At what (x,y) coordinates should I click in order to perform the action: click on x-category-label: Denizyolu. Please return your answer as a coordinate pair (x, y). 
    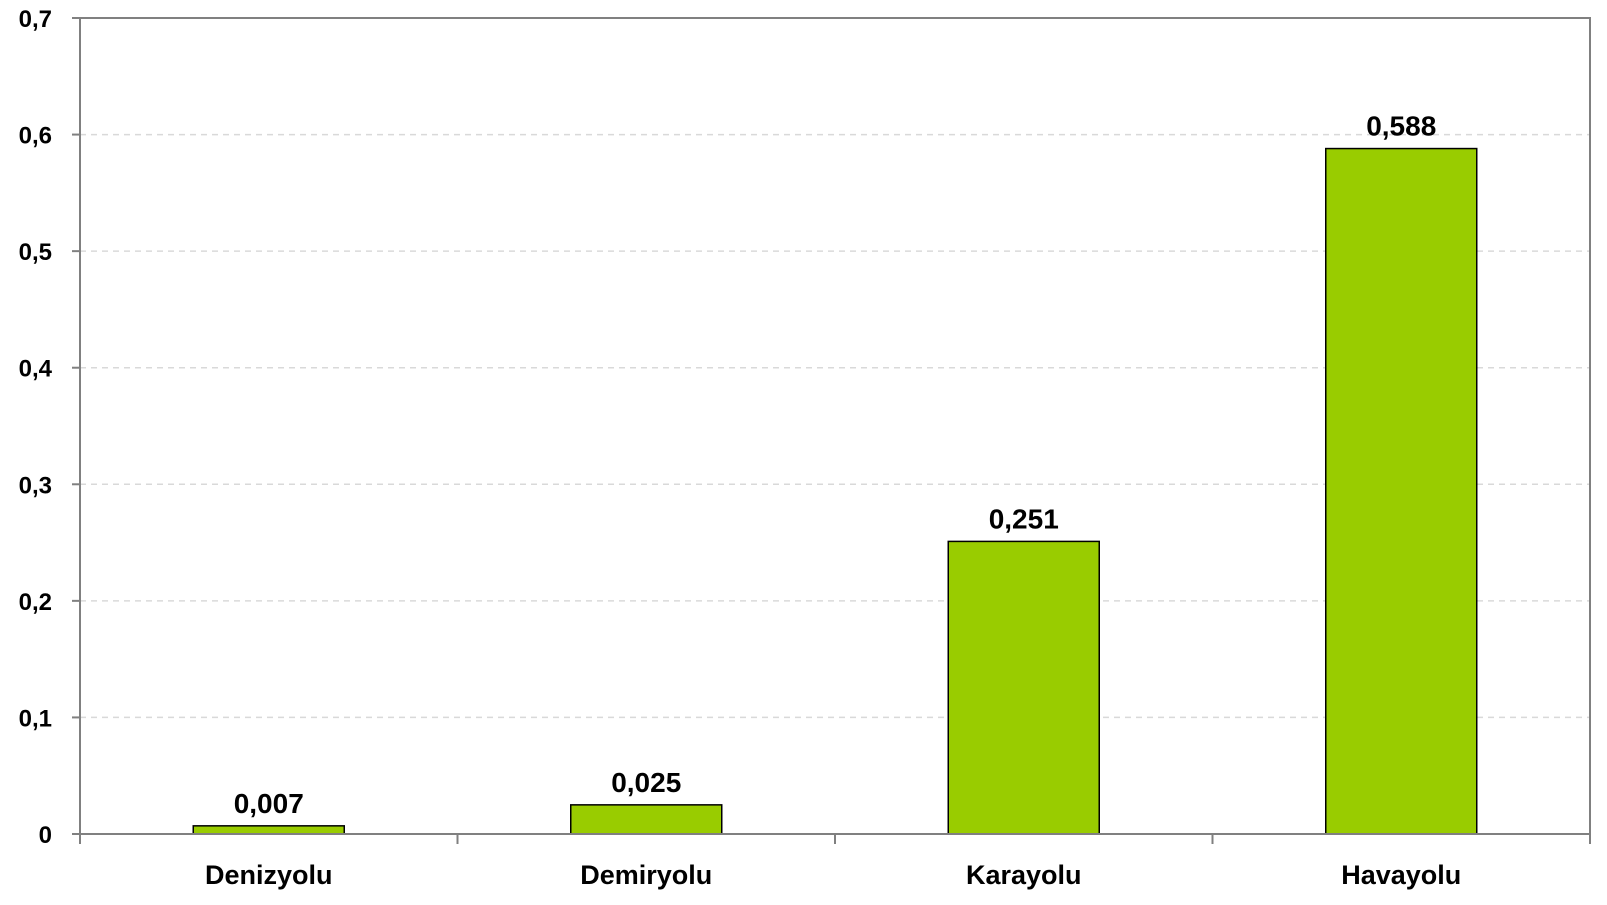
    Looking at the image, I should click on (269, 875).